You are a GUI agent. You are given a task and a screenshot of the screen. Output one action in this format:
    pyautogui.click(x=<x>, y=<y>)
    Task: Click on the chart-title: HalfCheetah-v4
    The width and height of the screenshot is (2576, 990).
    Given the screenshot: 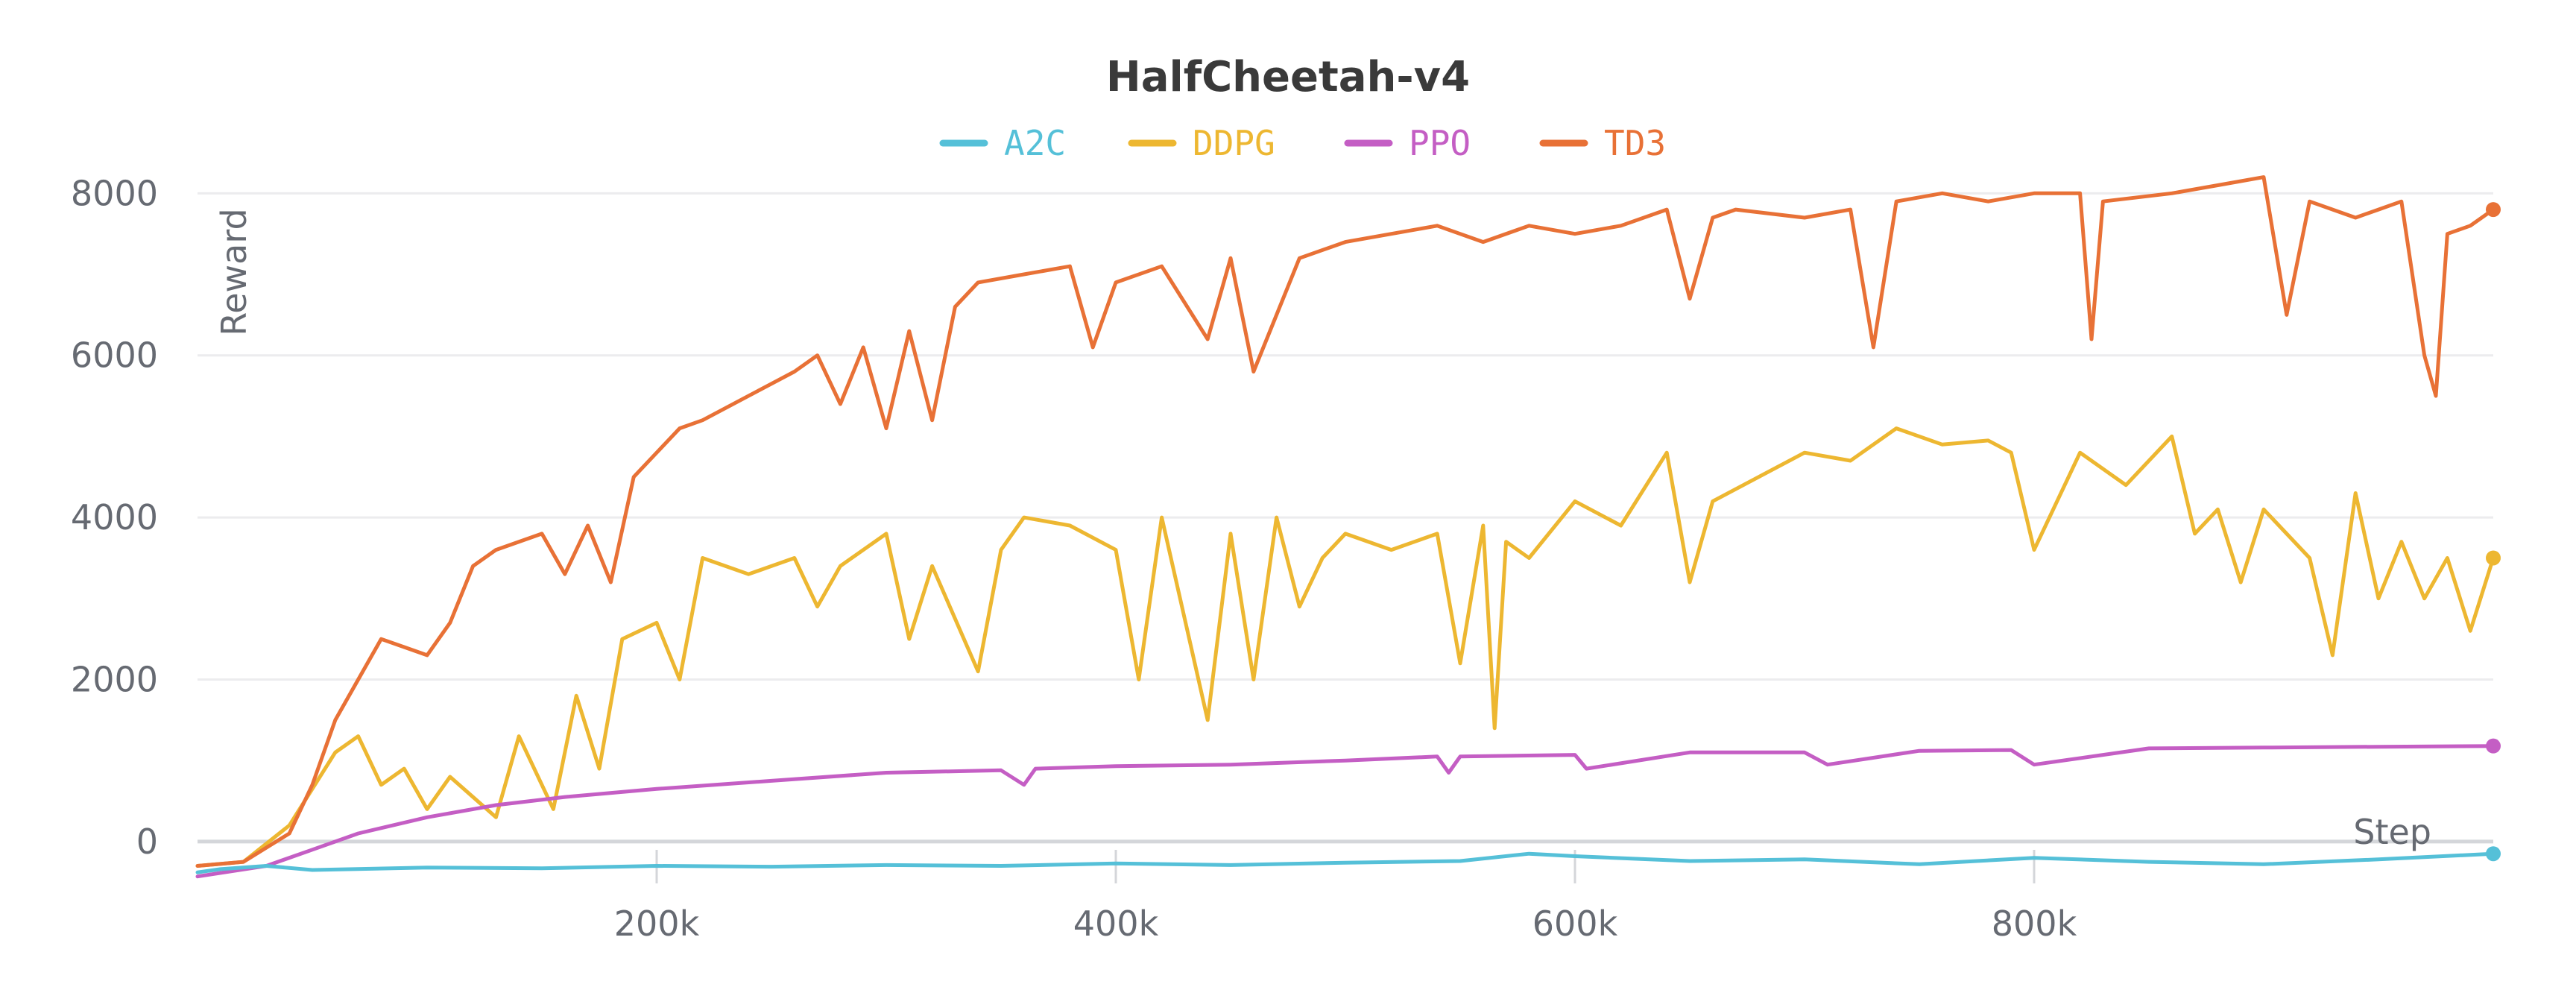 What is the action you would take?
    pyautogui.click(x=1288, y=77)
    